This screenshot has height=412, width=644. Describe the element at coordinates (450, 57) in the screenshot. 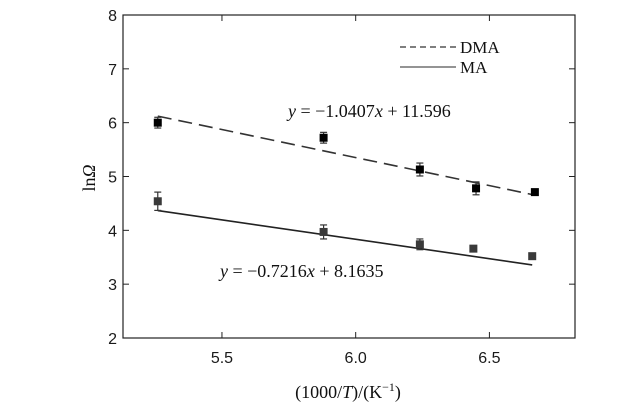

I see `legend: DMA MA` at that location.